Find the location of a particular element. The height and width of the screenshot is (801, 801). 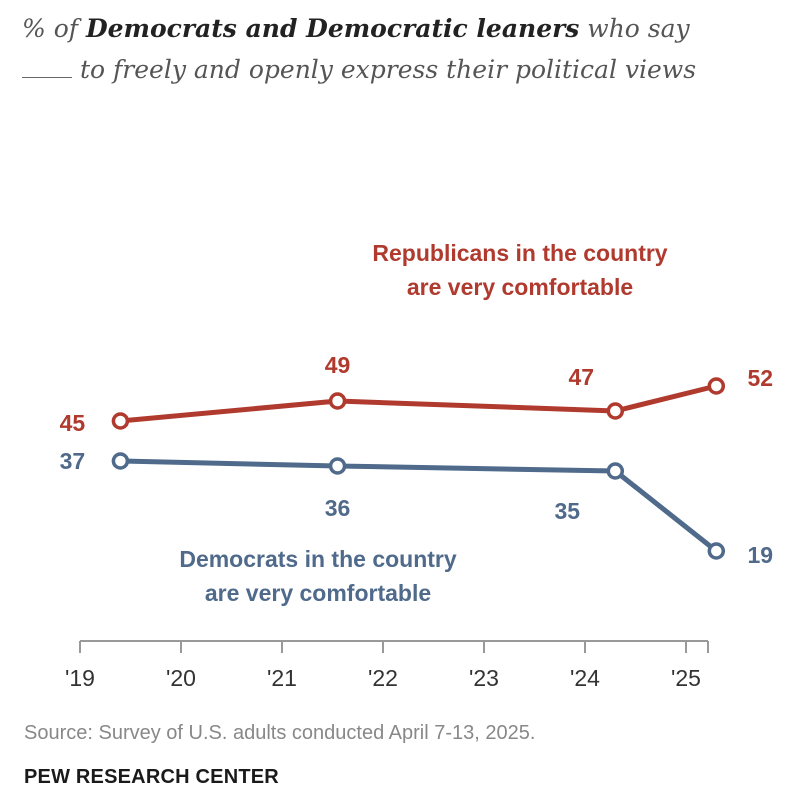

data-label: 45 is located at coordinates (73, 423).